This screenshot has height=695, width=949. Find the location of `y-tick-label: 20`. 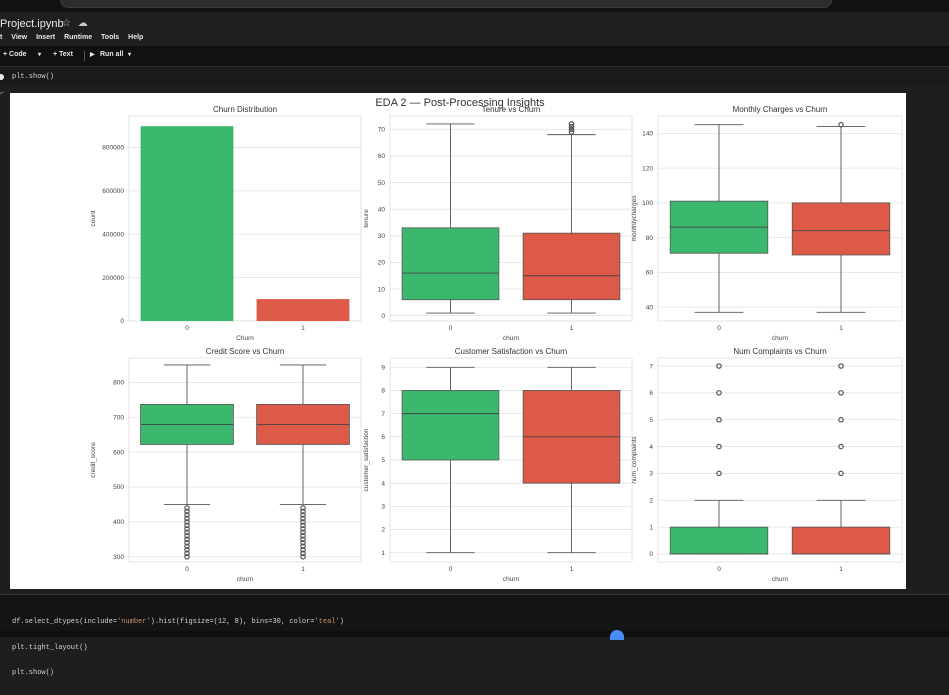

y-tick-label: 20 is located at coordinates (382, 263).